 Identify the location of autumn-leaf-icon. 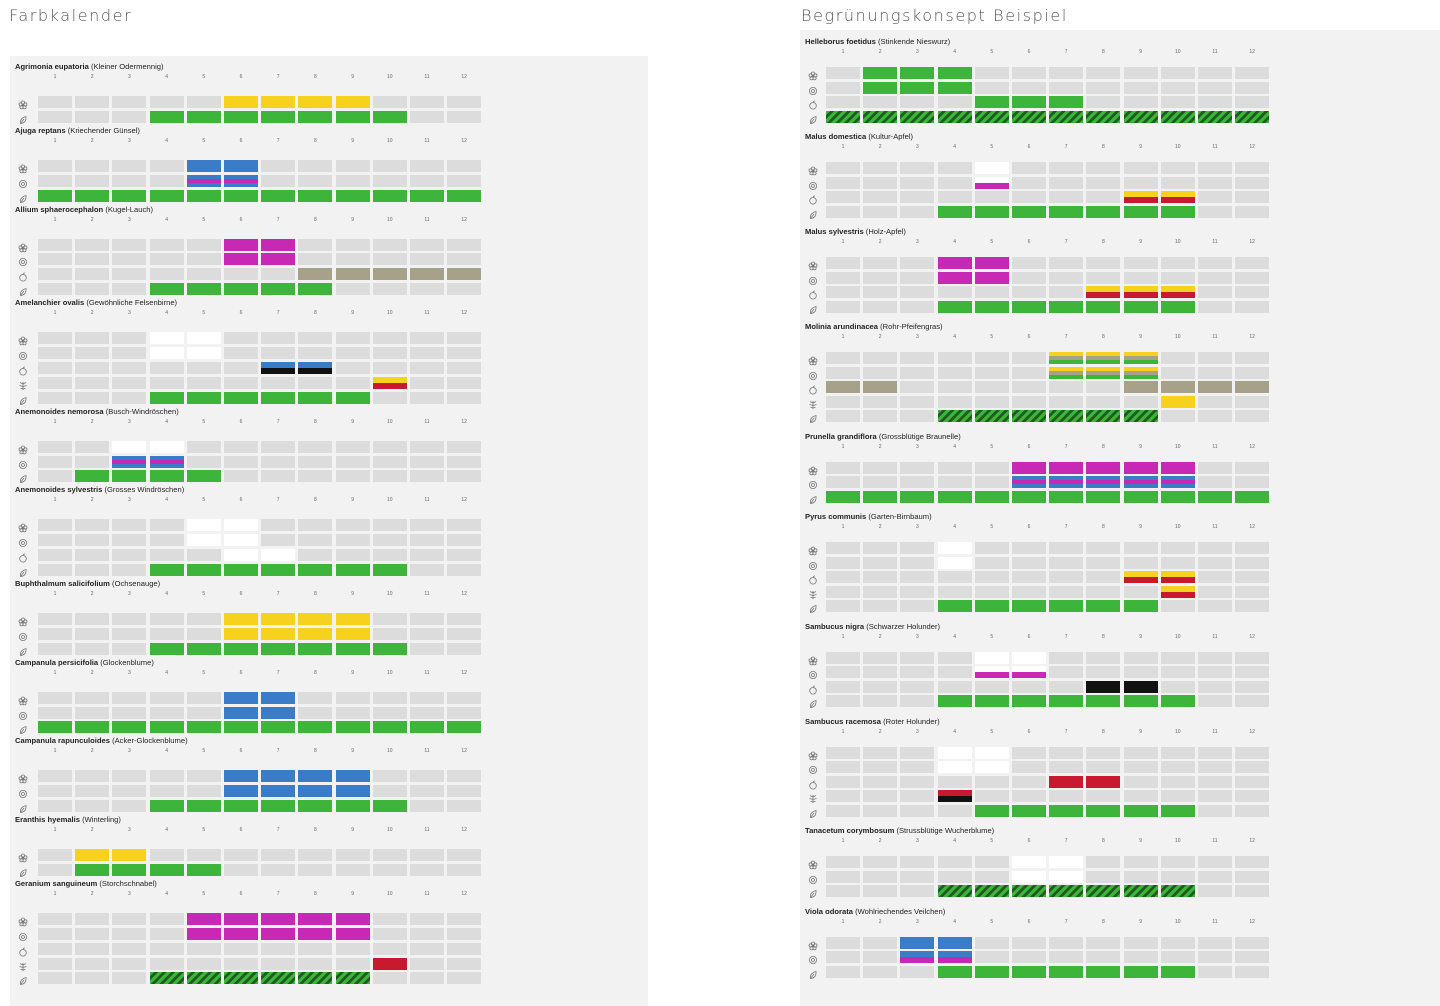
(813, 593).